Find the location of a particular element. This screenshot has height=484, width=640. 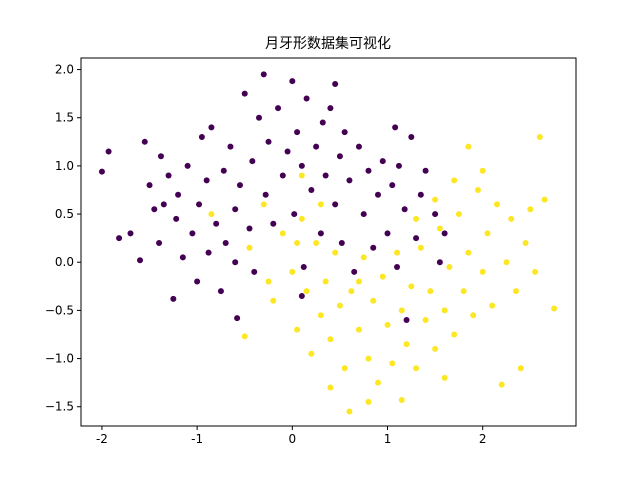

x-tick-label: -1 is located at coordinates (197, 439).